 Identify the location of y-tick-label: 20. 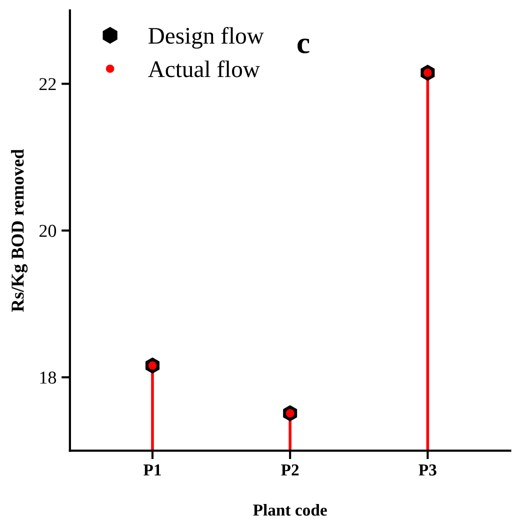
(47, 230).